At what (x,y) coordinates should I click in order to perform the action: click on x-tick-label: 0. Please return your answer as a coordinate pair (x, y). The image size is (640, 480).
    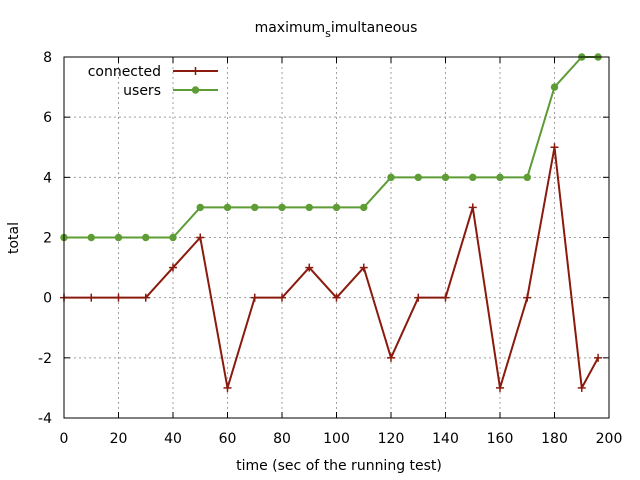
    Looking at the image, I should click on (64, 439).